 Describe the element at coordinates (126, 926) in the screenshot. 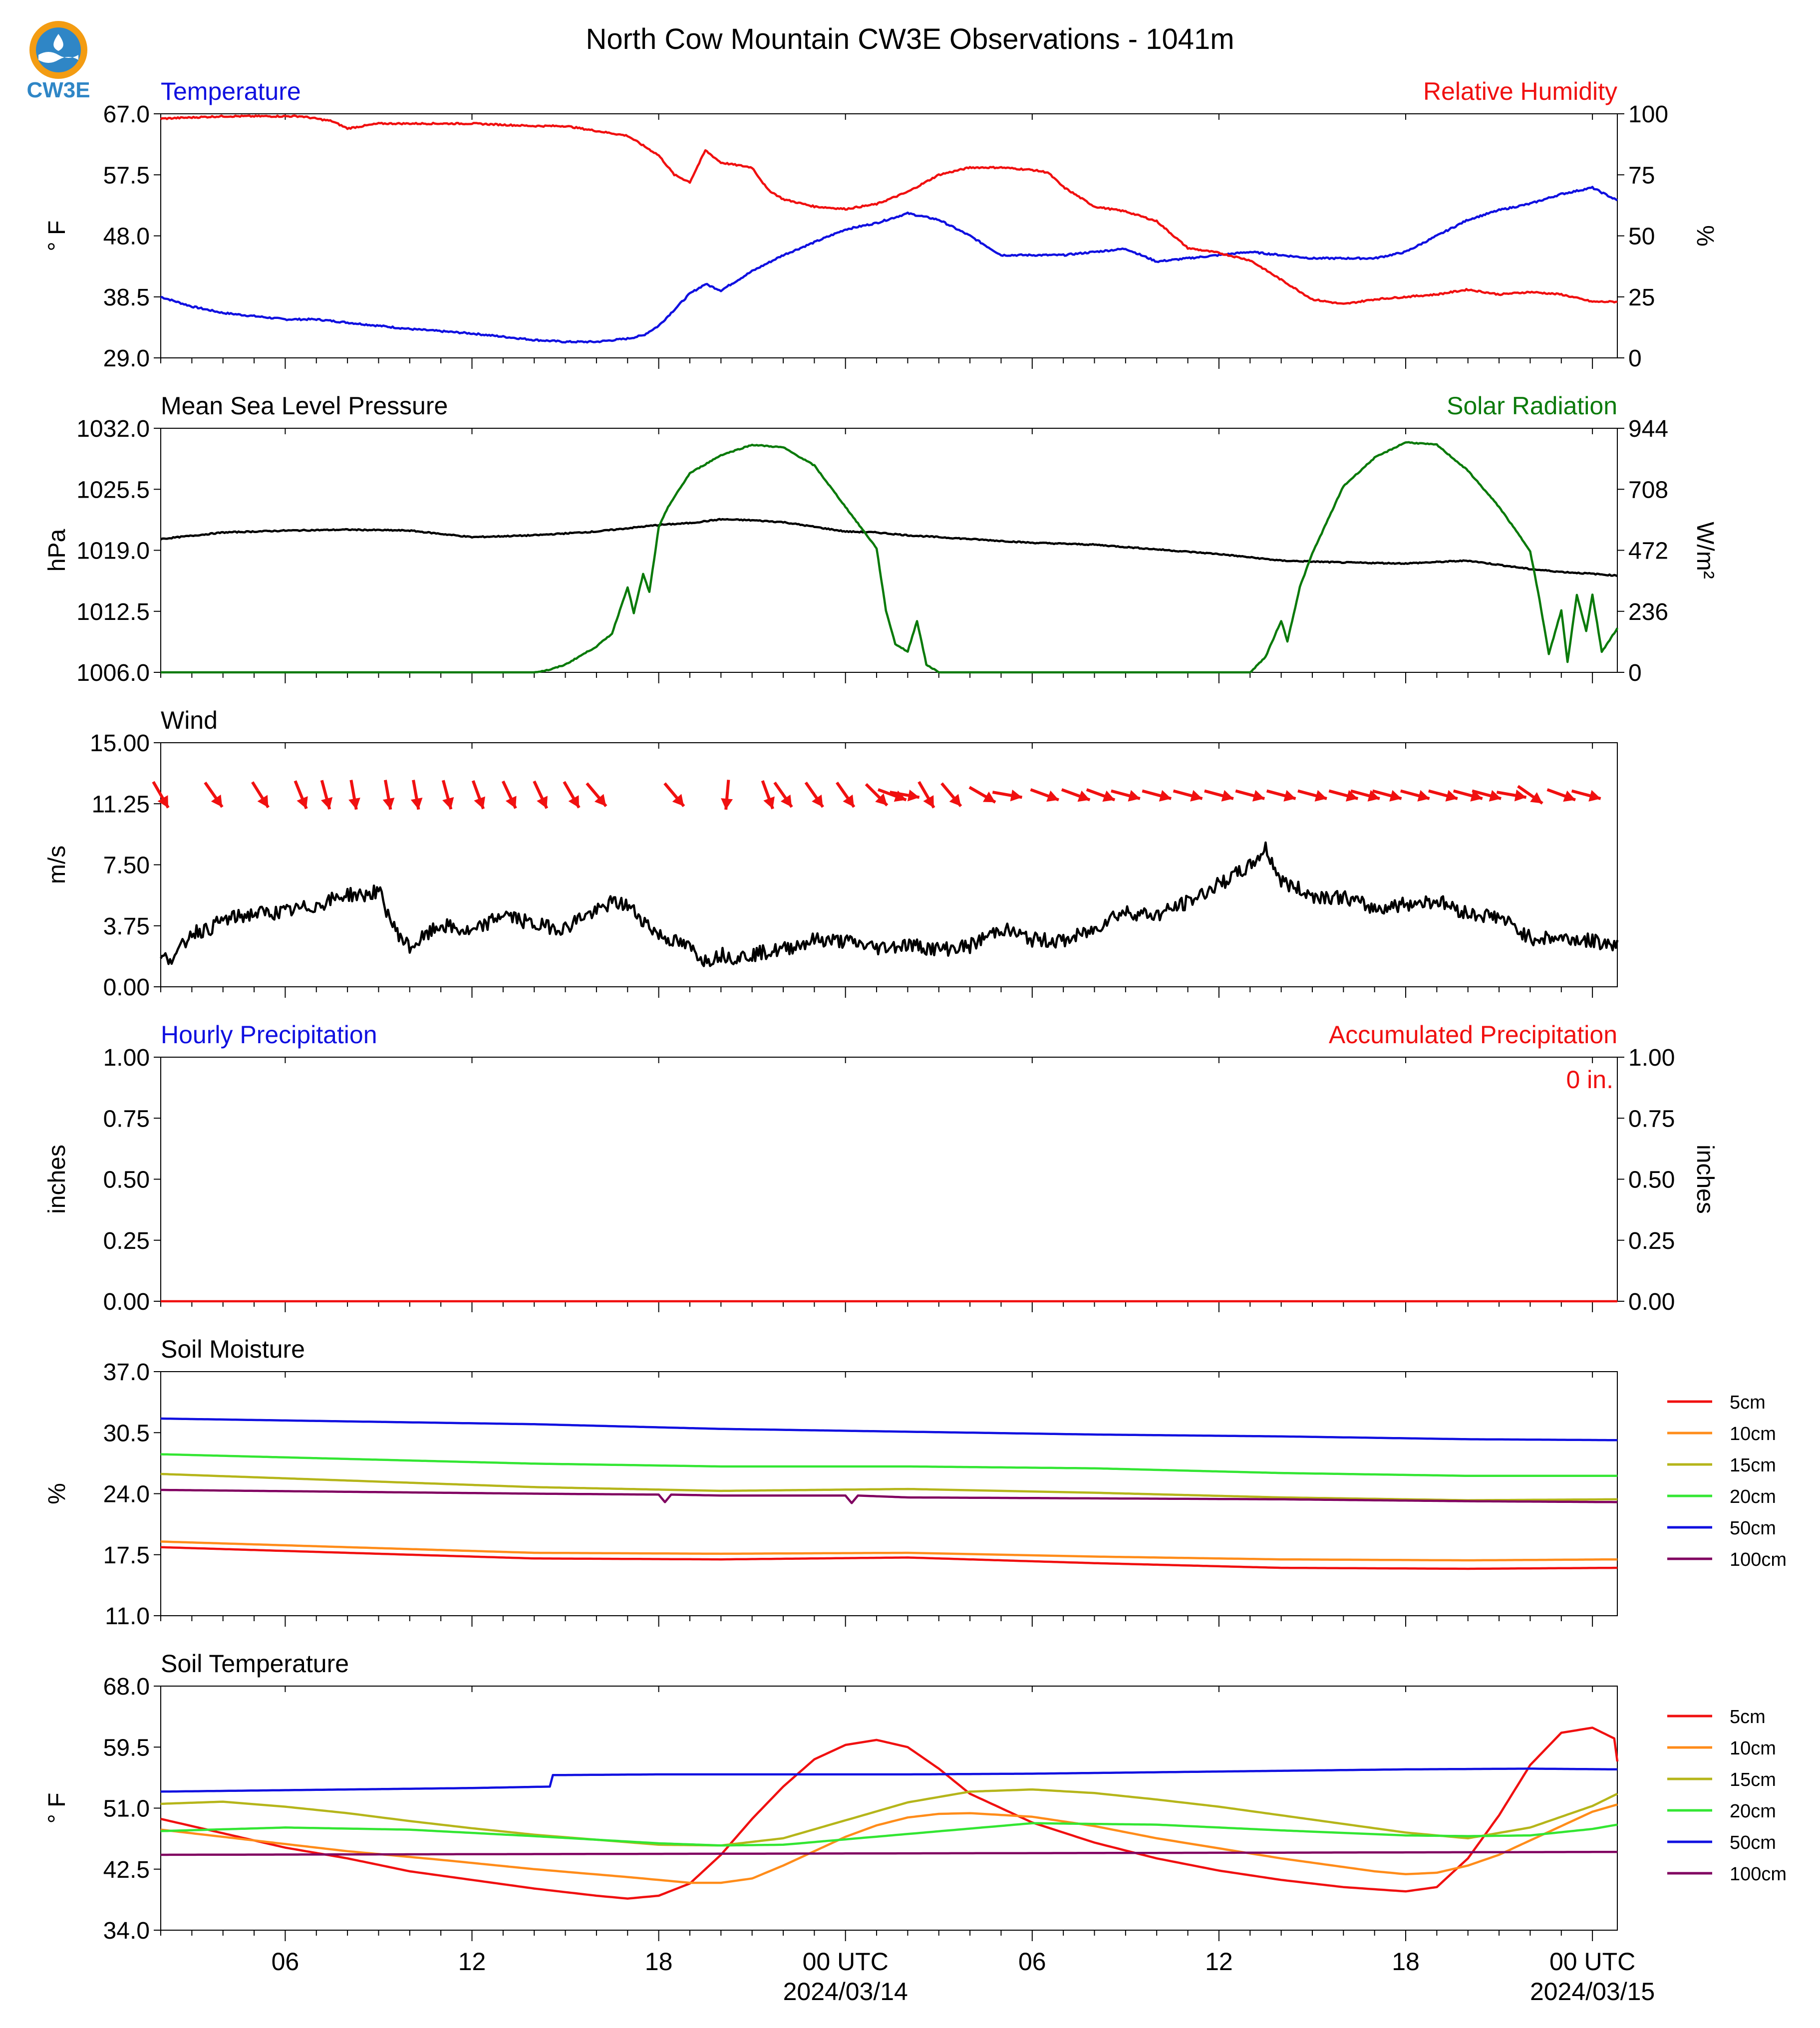

I see `y-tick-label: 3.75` at that location.